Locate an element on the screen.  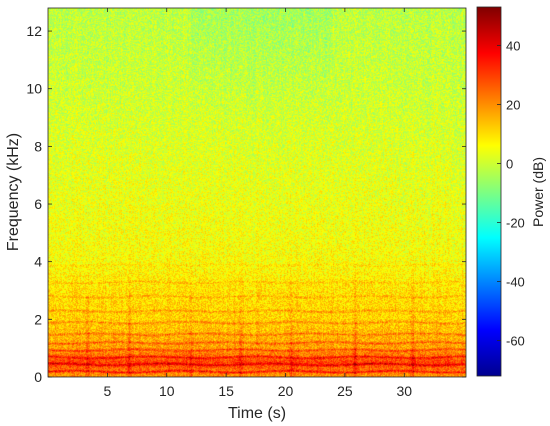
colorbar: -60 -40 -20 0 20 40 Power (dB) is located at coordinates (511, 191).